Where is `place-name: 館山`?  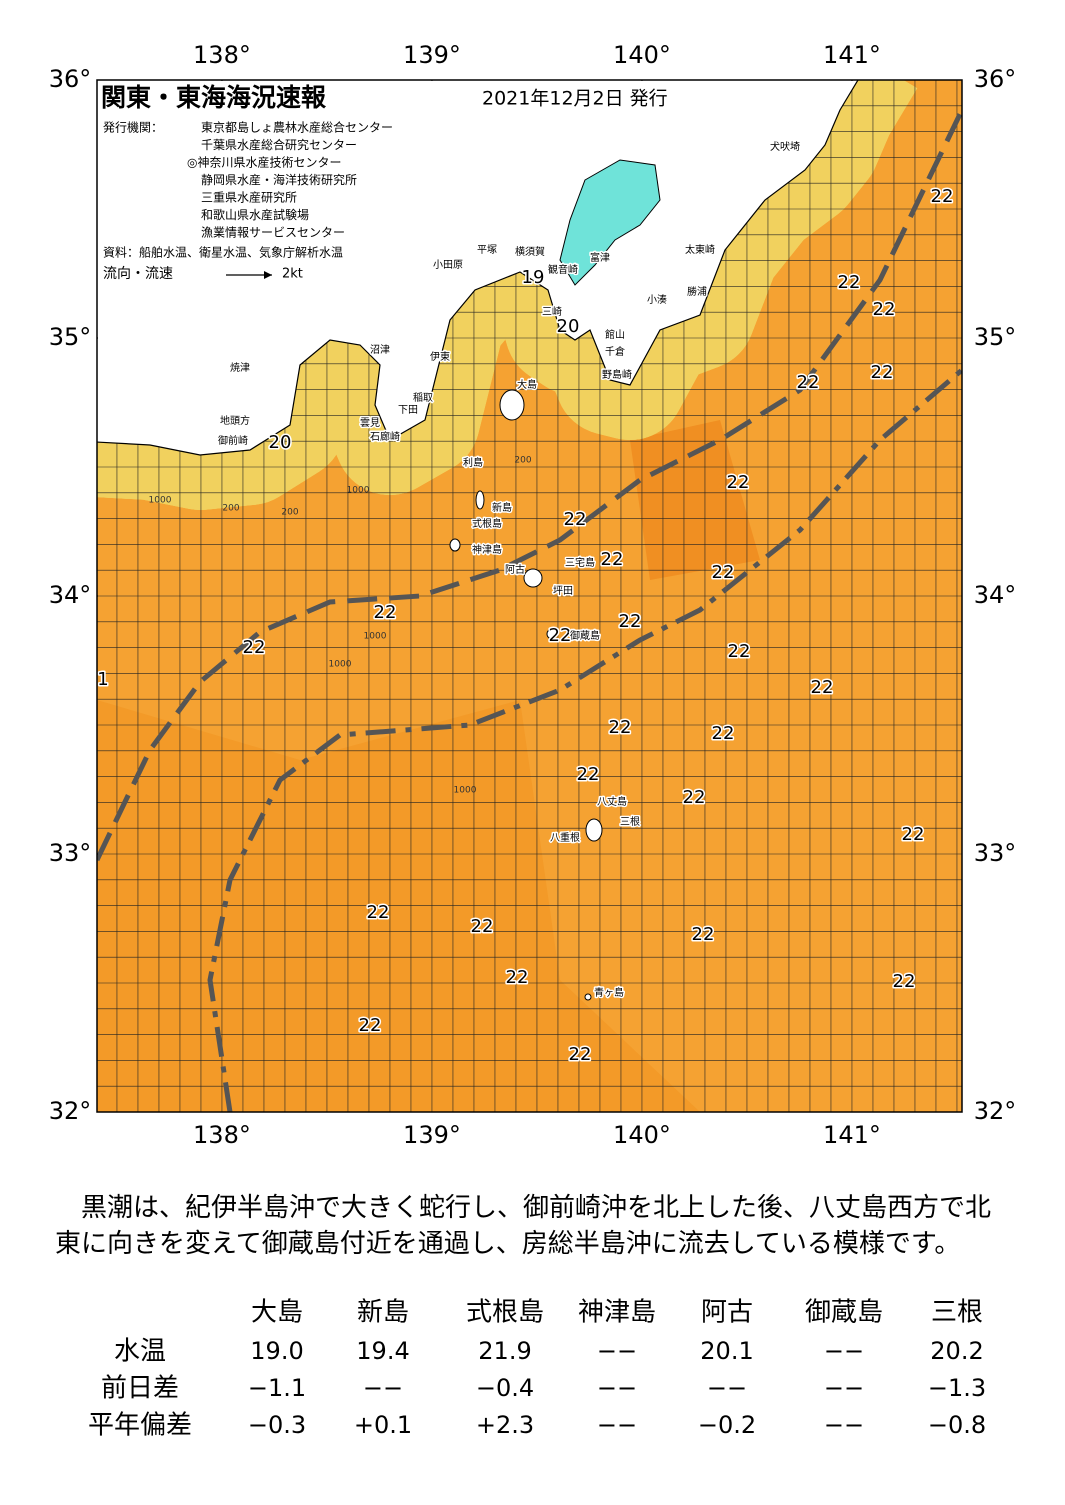
place-name: 館山 is located at coordinates (615, 334).